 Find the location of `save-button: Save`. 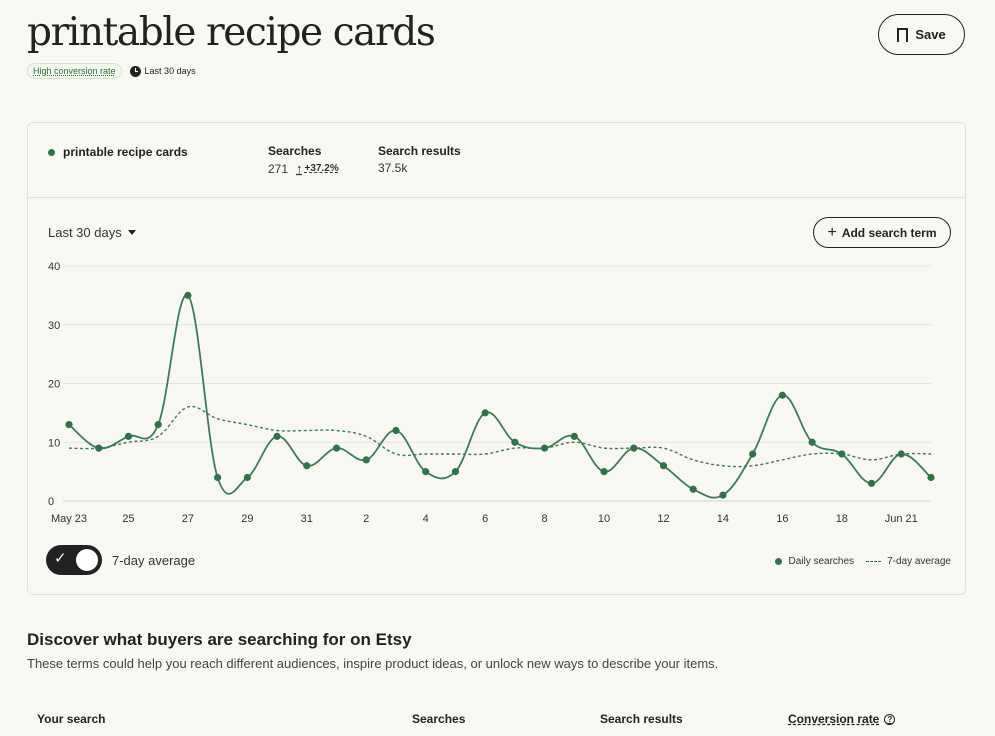

save-button: Save is located at coordinates (921, 34).